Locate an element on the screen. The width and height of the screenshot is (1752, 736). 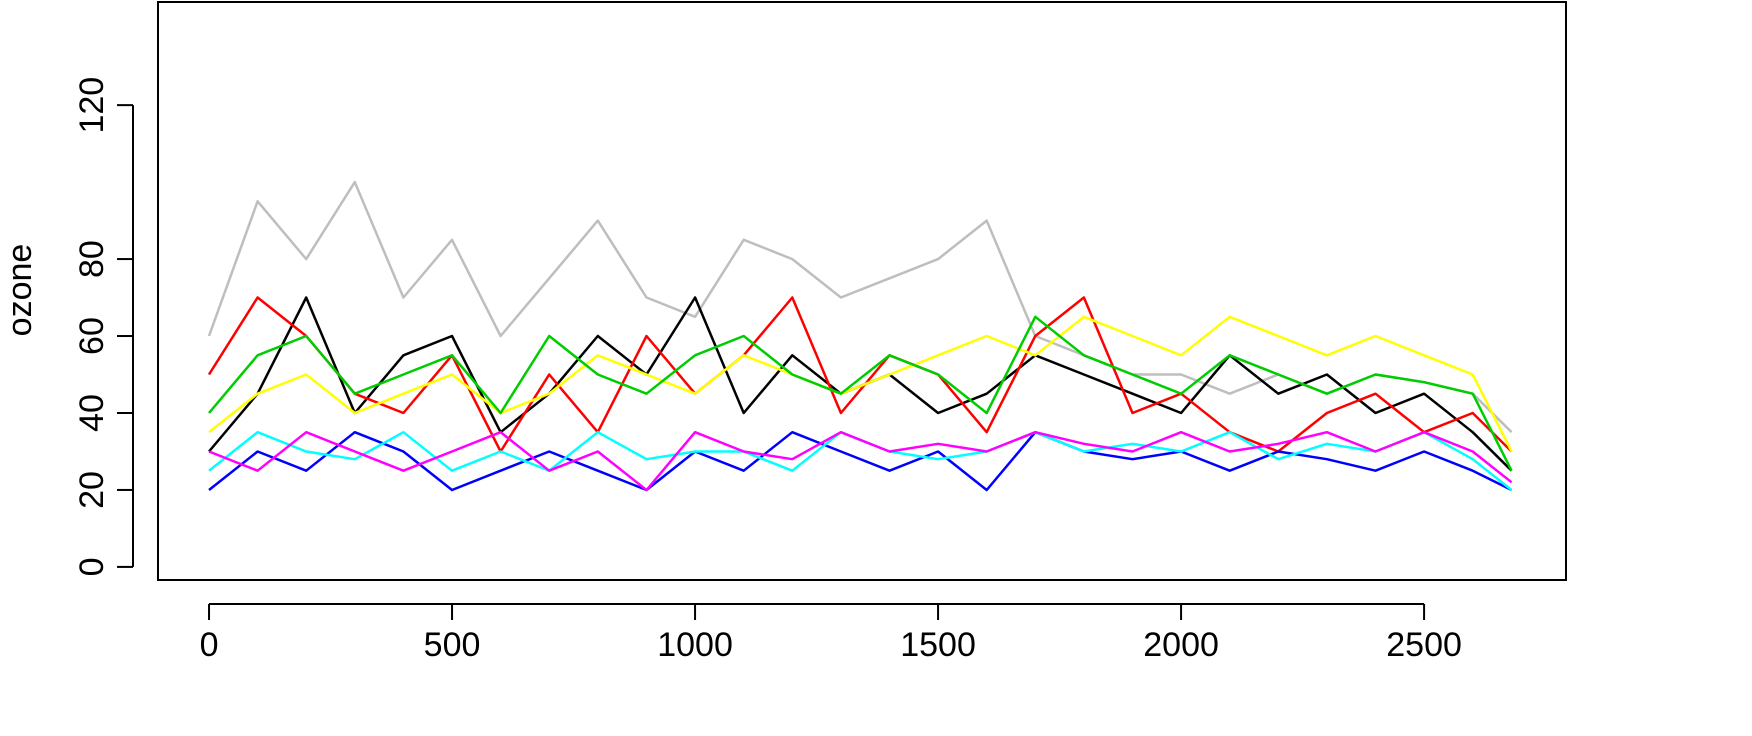
x-tick-label: 2000 is located at coordinates (1181, 645).